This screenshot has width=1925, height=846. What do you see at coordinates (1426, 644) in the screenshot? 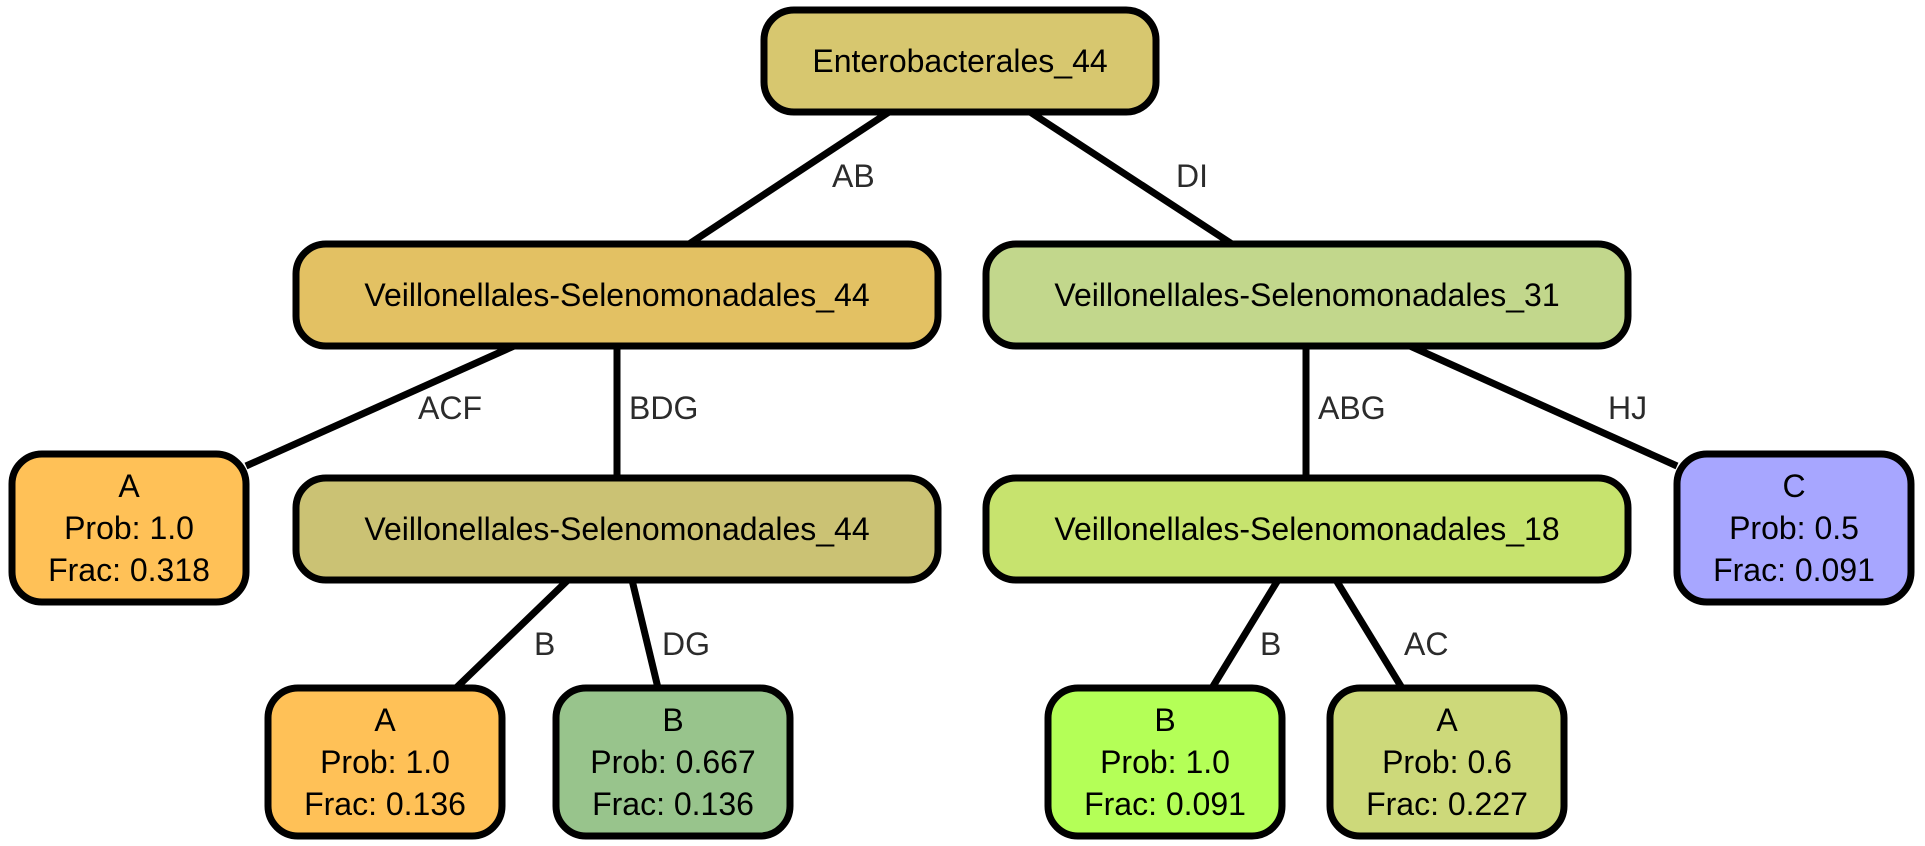
I see `edge-label-vs18-to-leafA3: AC` at bounding box center [1426, 644].